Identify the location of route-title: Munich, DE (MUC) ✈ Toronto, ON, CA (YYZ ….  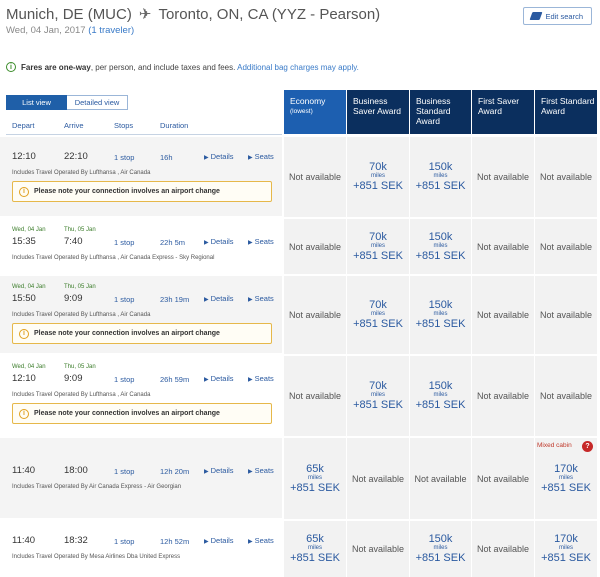
(193, 14).